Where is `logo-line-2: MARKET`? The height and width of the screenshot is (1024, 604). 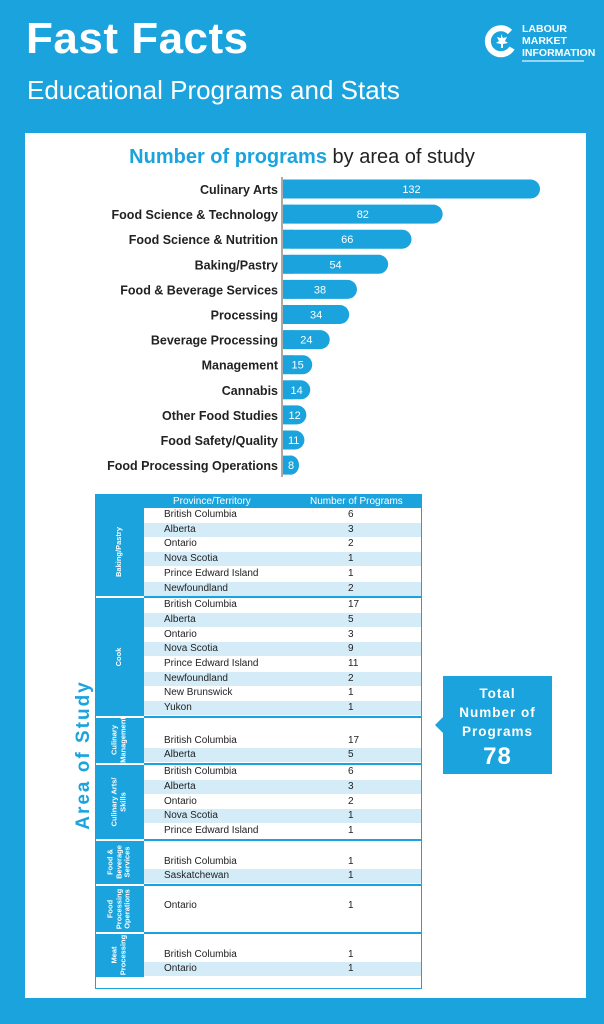 logo-line-2: MARKET is located at coordinates (544, 41).